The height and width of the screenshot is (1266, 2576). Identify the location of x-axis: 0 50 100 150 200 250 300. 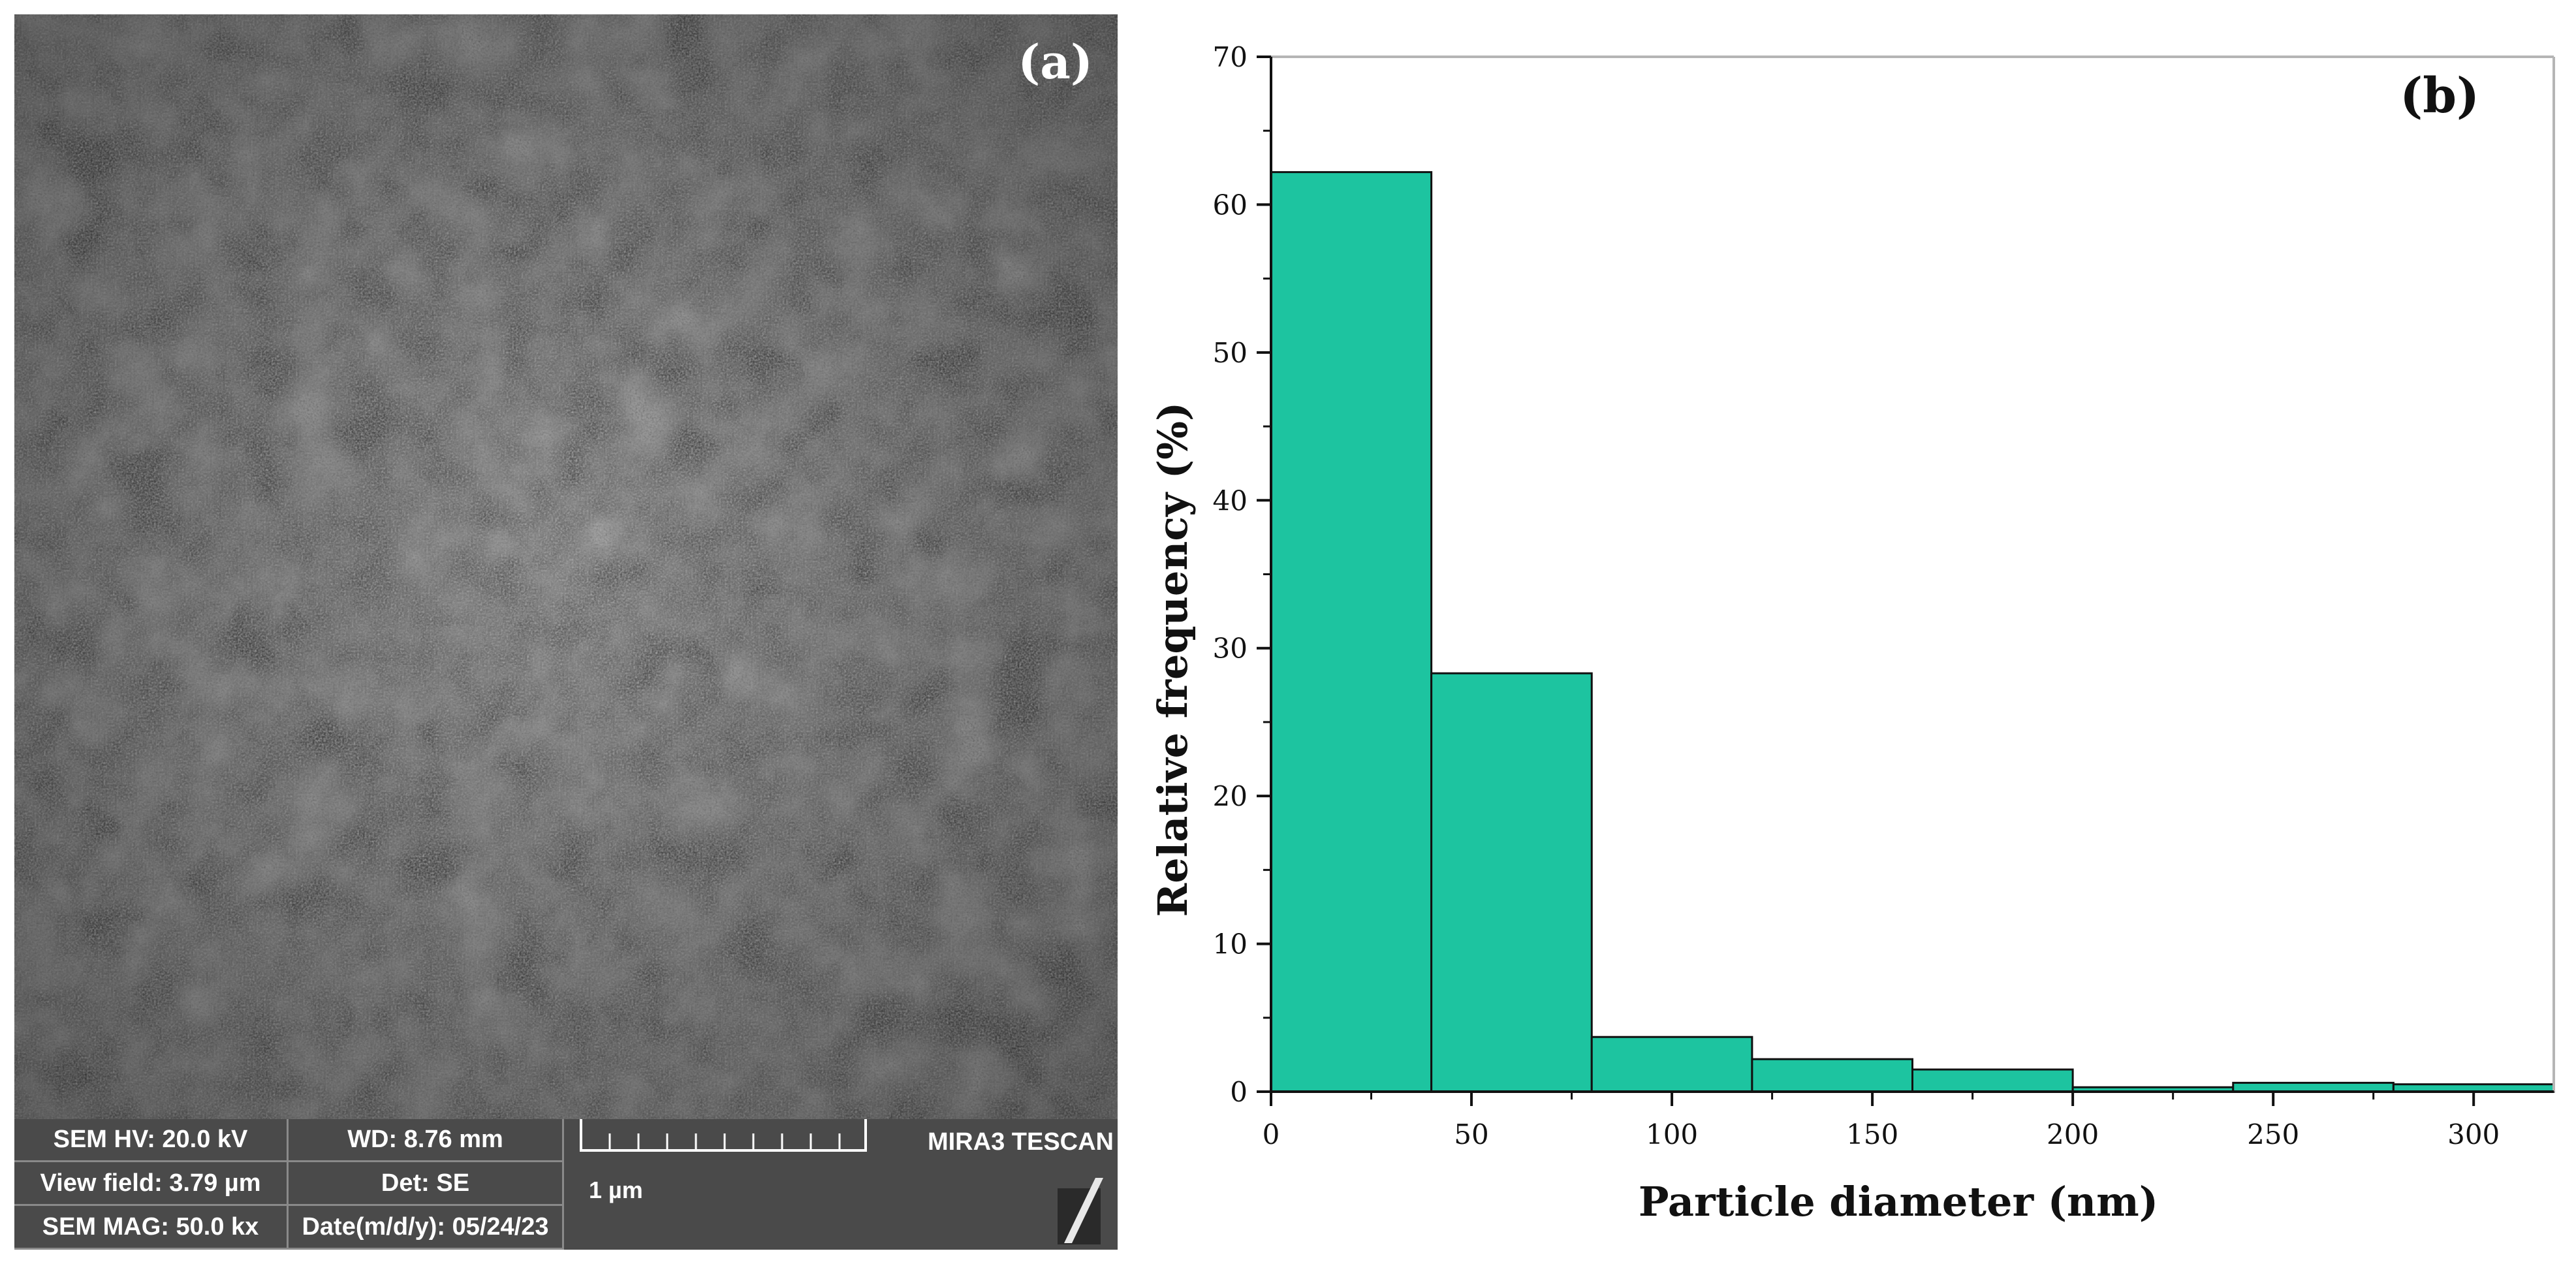
(1881, 1121).